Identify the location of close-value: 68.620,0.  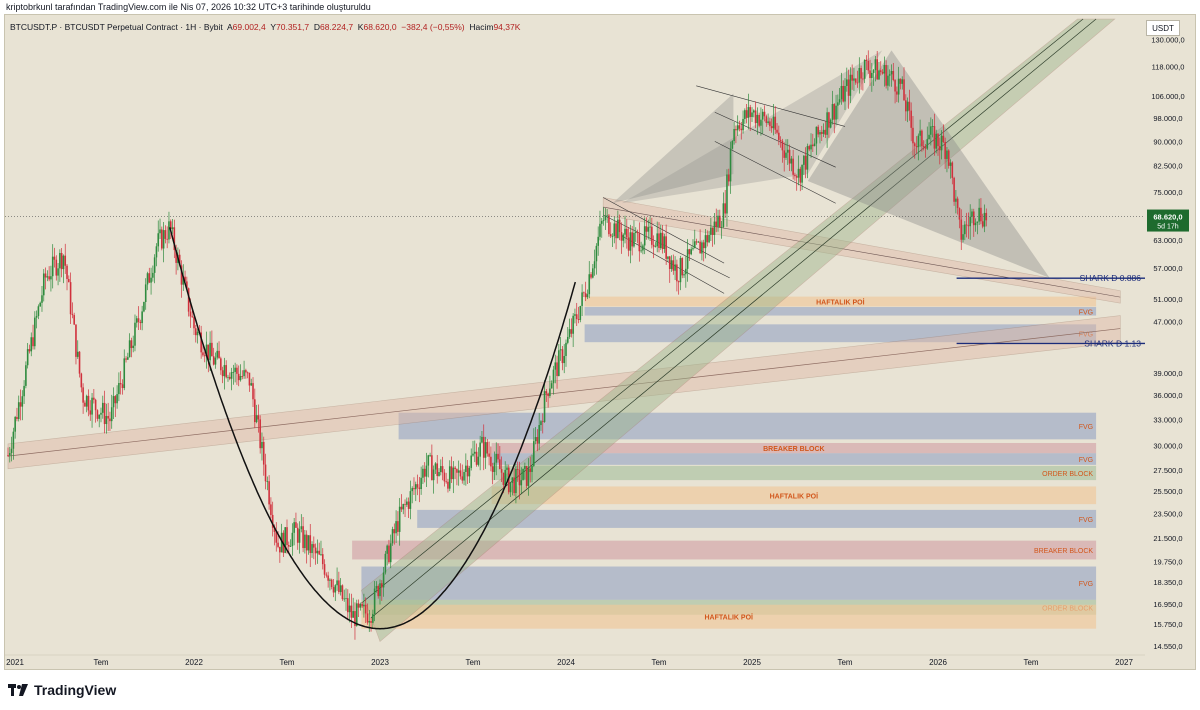
(380, 27).